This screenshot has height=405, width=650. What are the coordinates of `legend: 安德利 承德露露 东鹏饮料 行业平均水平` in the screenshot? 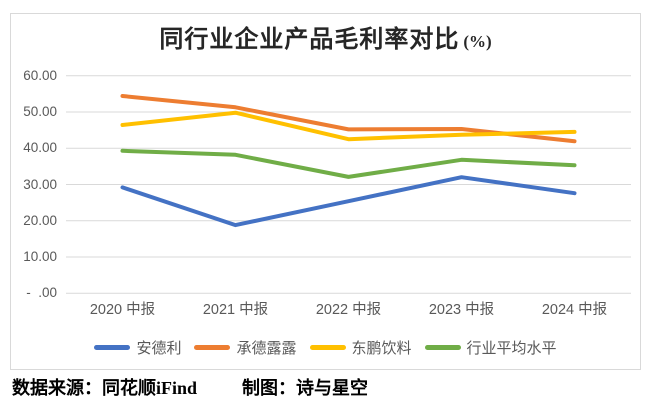 It's located at (325, 347).